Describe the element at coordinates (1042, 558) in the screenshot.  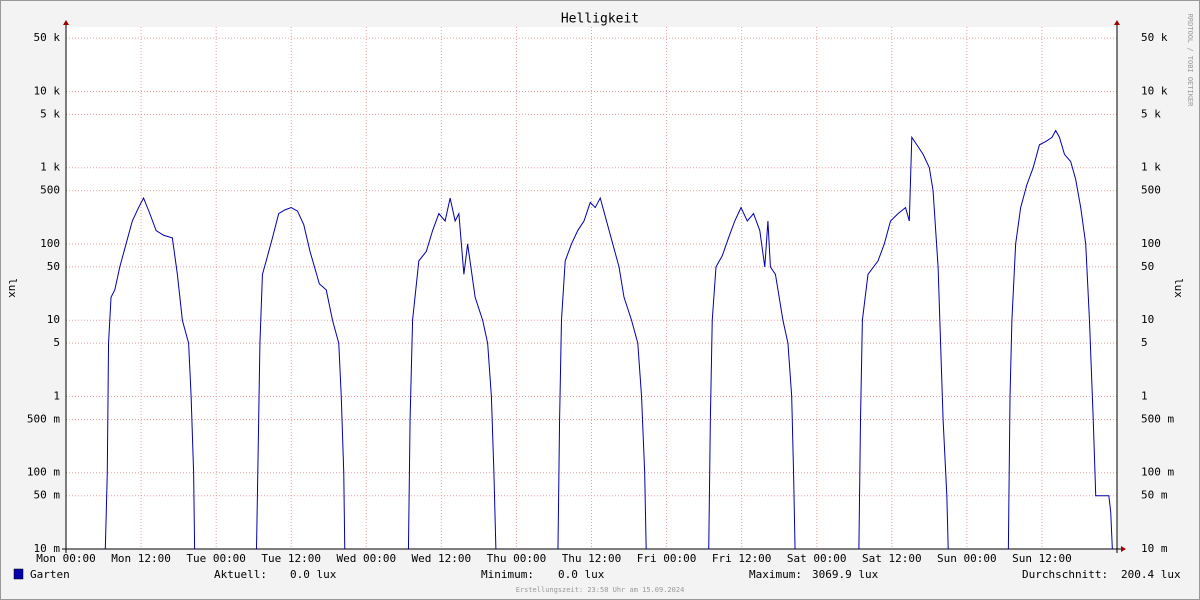
I see `x-tick-label: Sun 12:00` at that location.